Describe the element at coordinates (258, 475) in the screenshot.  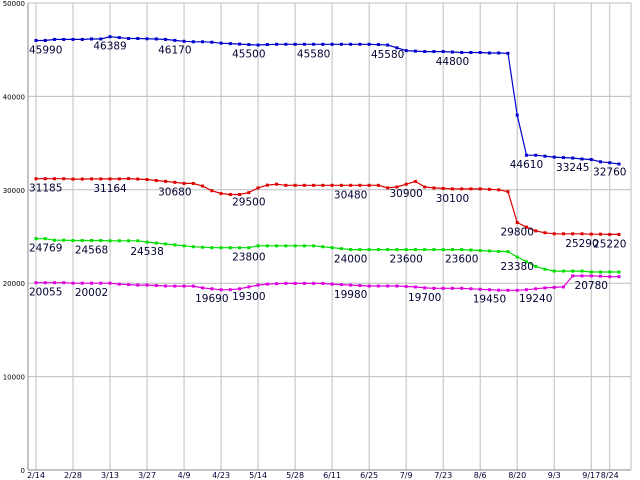
I see `x-tick-label: 5/14` at that location.